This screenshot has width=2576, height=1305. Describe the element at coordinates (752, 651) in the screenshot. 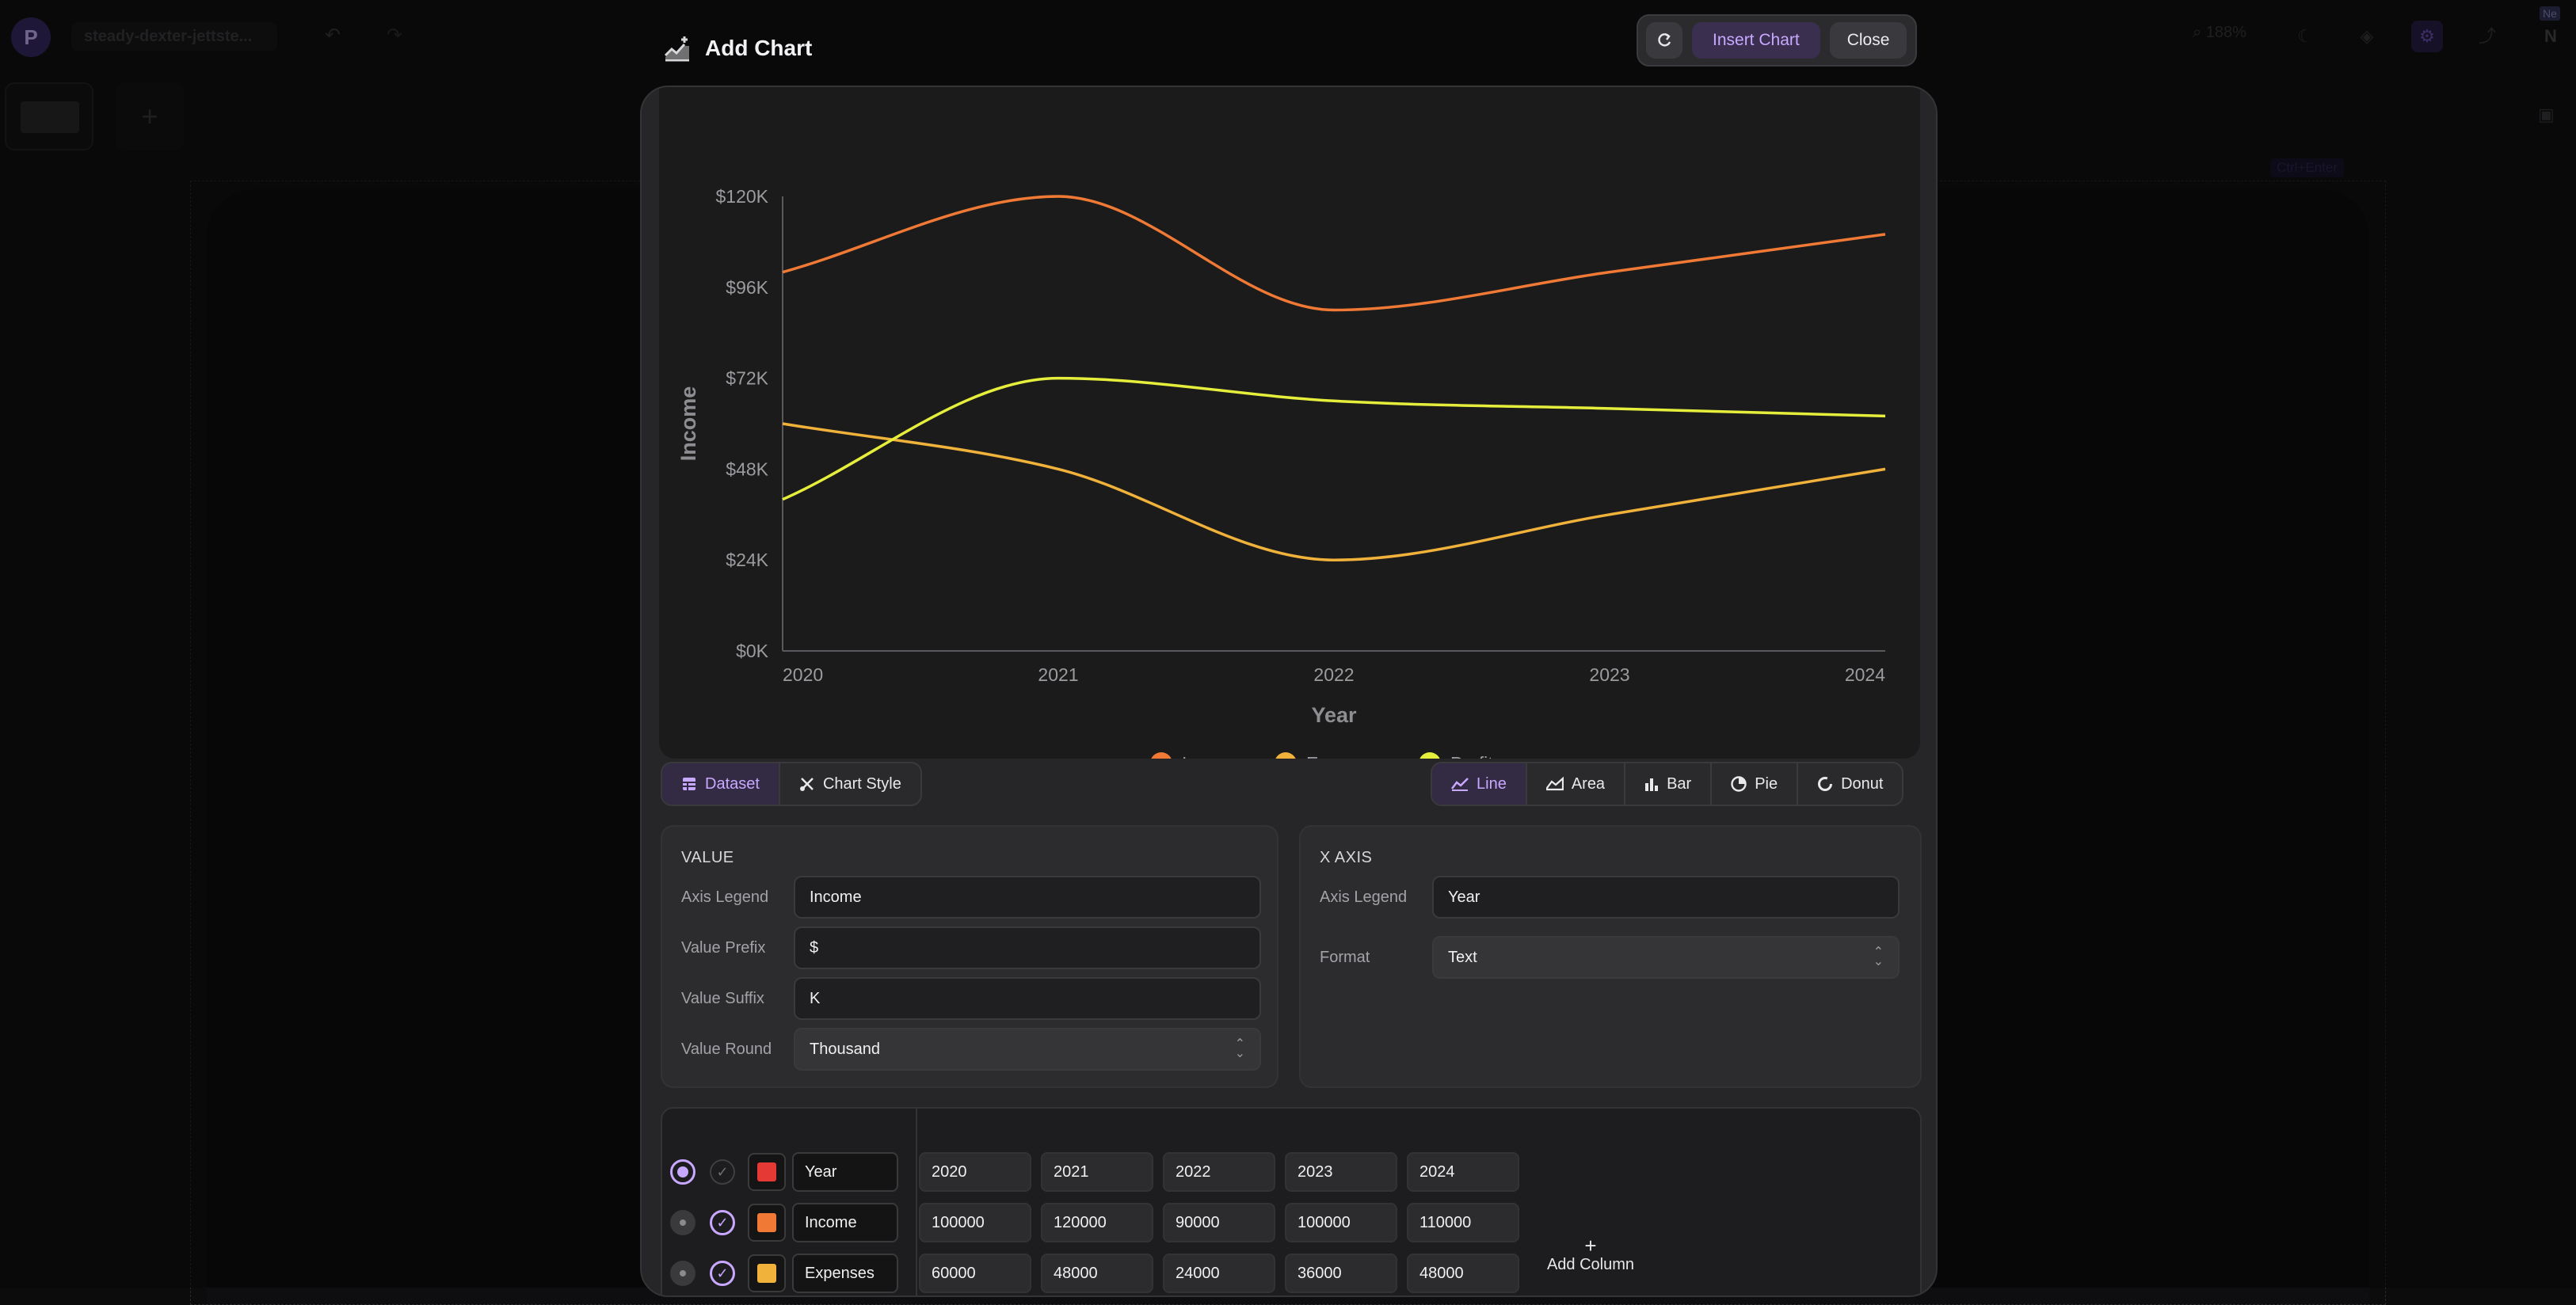

I see `y-tick-label: $0K` at that location.